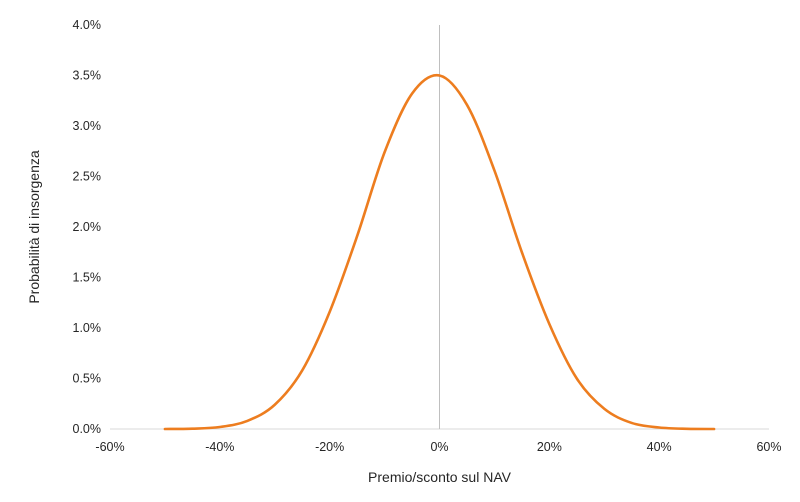 The height and width of the screenshot is (502, 800). What do you see at coordinates (87, 278) in the screenshot?
I see `y-tick-label: 1.5%` at bounding box center [87, 278].